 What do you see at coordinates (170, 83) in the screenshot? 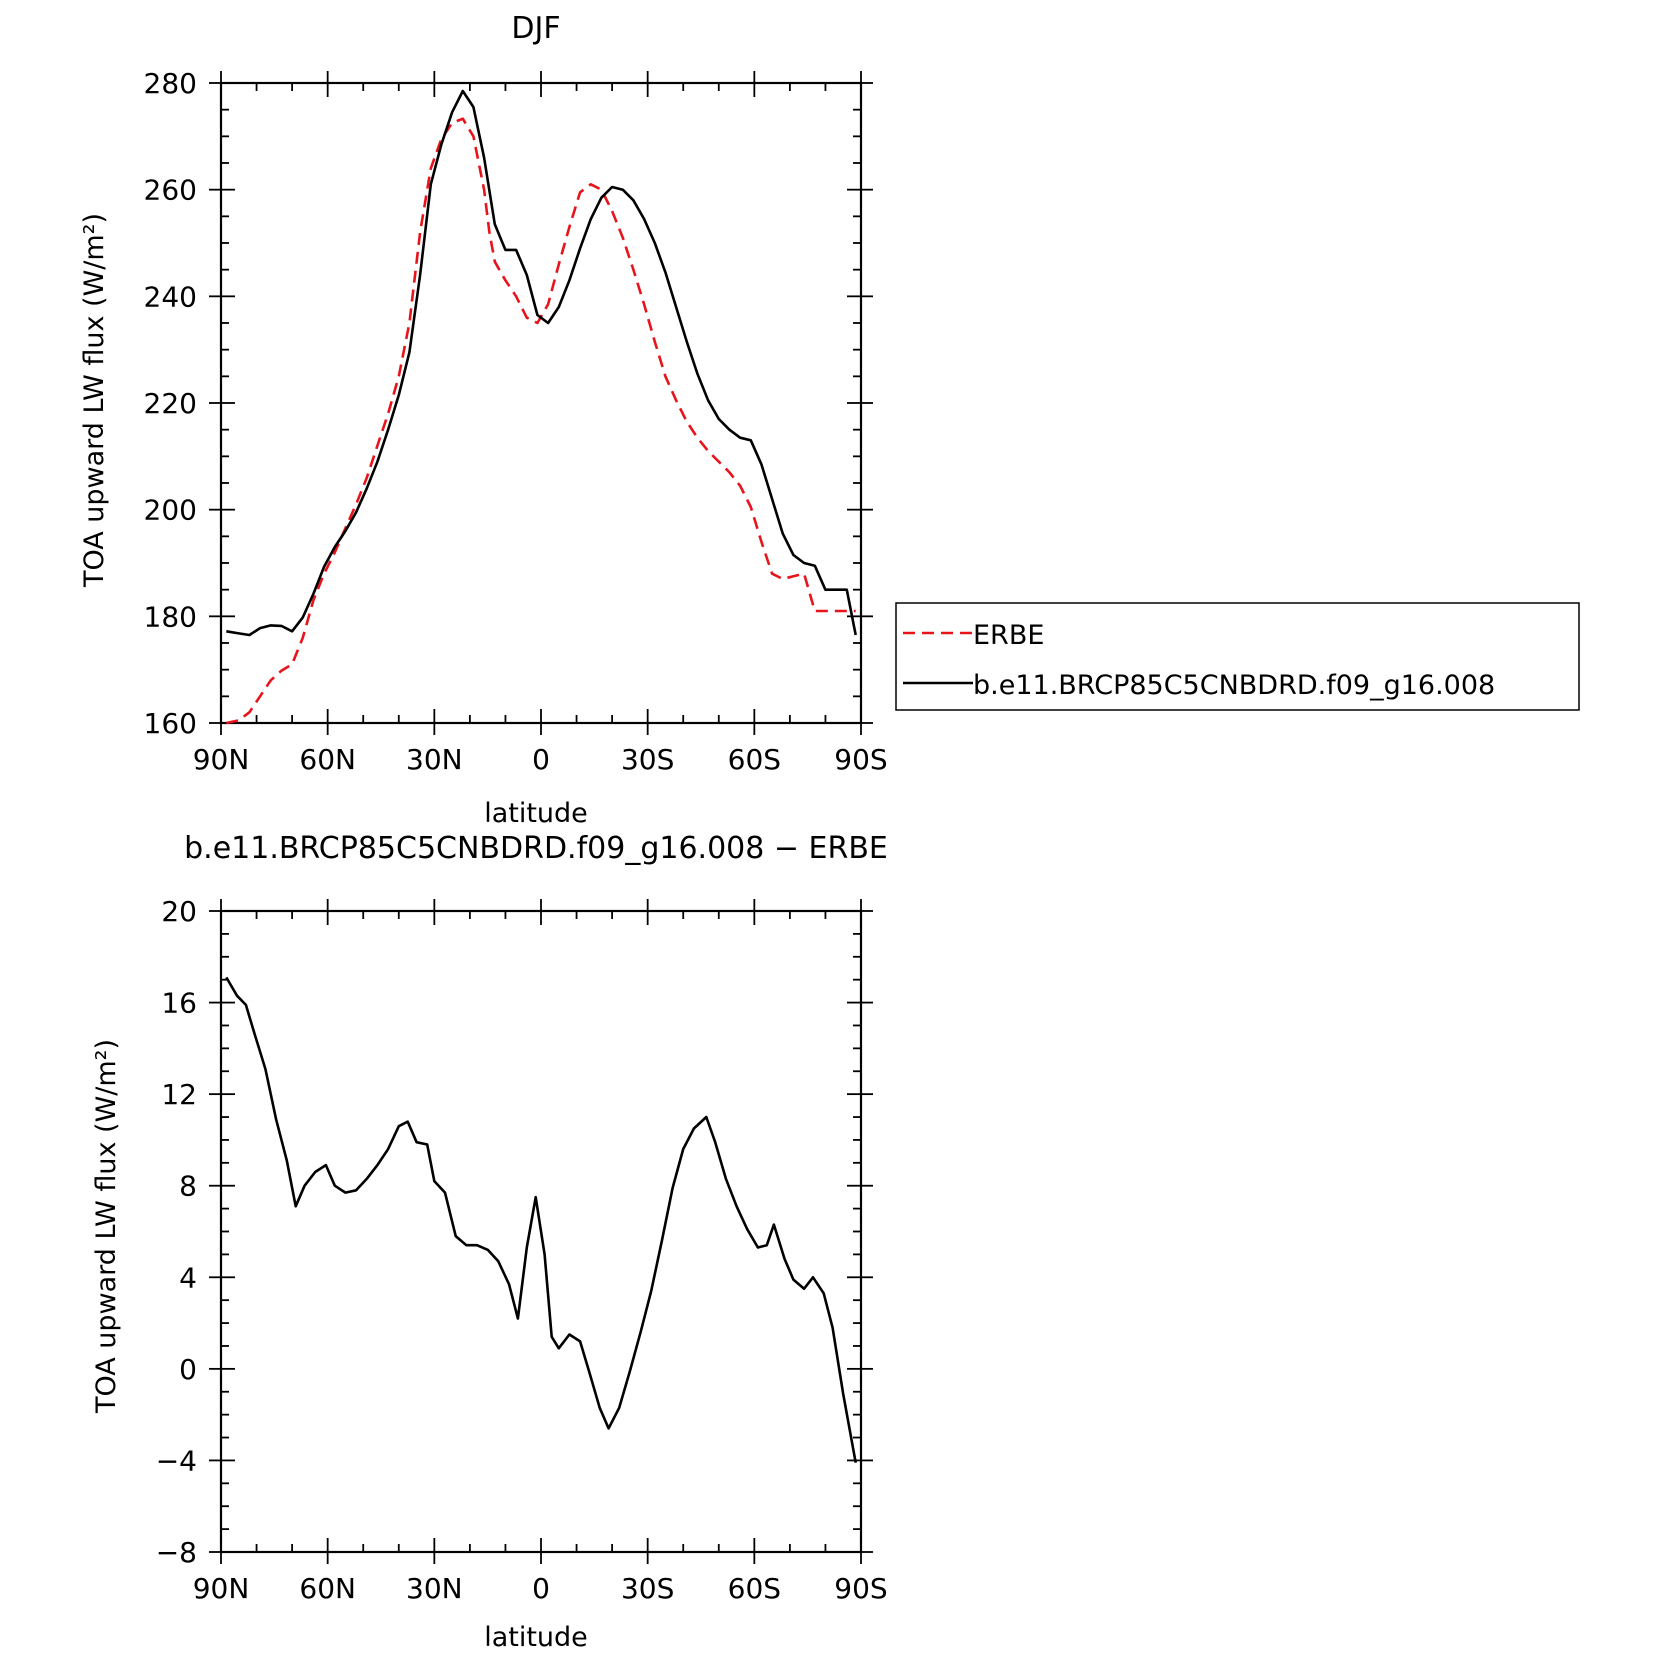
I see `top-y-tick-label: 280` at bounding box center [170, 83].